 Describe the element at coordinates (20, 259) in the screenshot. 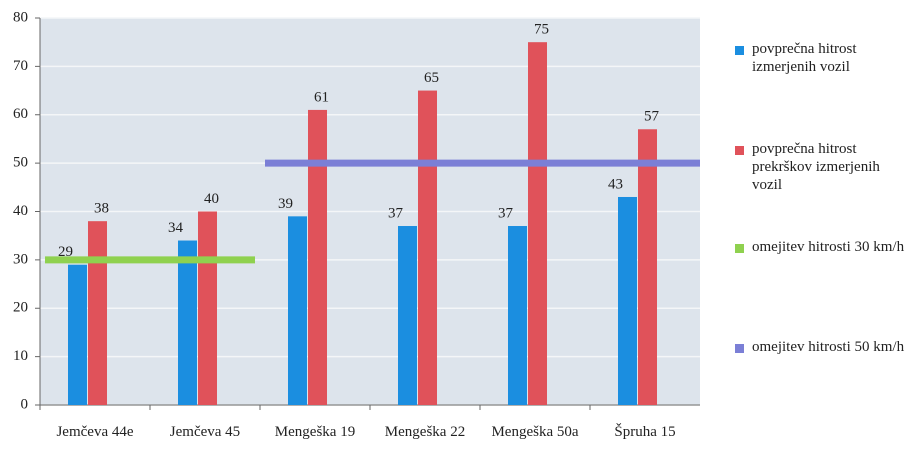

I see `y-tick-label: 30` at that location.